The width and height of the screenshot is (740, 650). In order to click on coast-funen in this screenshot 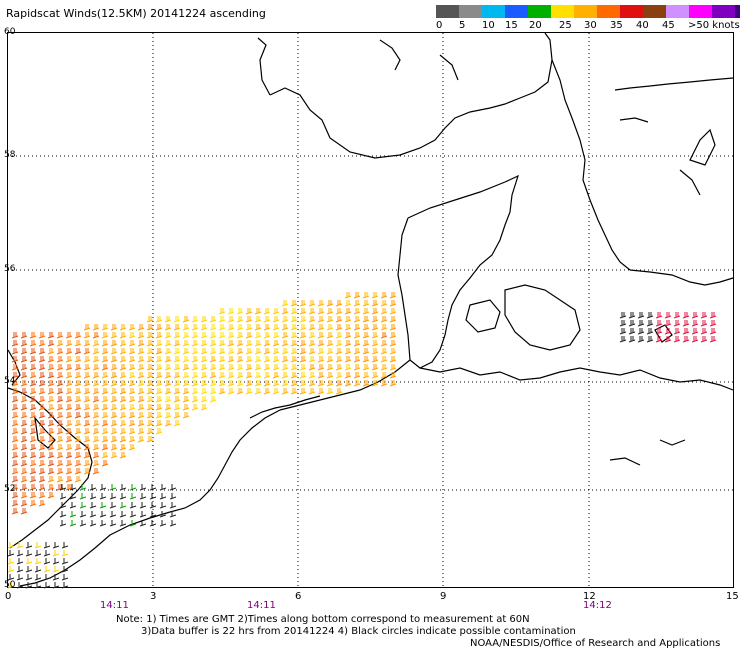, I will do `click(483, 316)`.